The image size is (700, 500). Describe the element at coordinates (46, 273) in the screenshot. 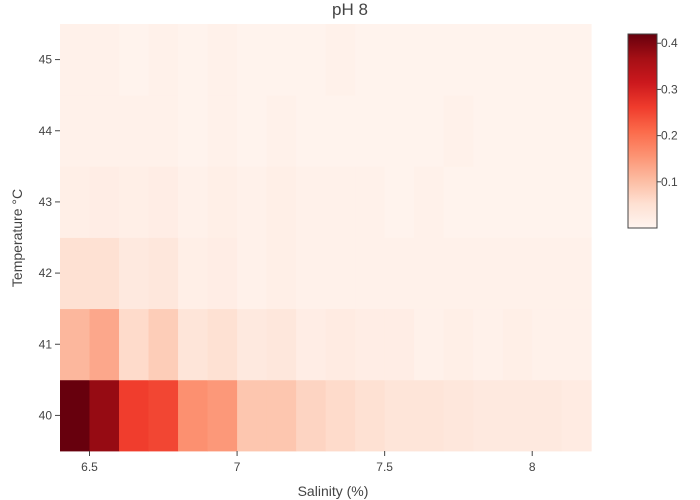

I see `y-tick-label: 42` at that location.